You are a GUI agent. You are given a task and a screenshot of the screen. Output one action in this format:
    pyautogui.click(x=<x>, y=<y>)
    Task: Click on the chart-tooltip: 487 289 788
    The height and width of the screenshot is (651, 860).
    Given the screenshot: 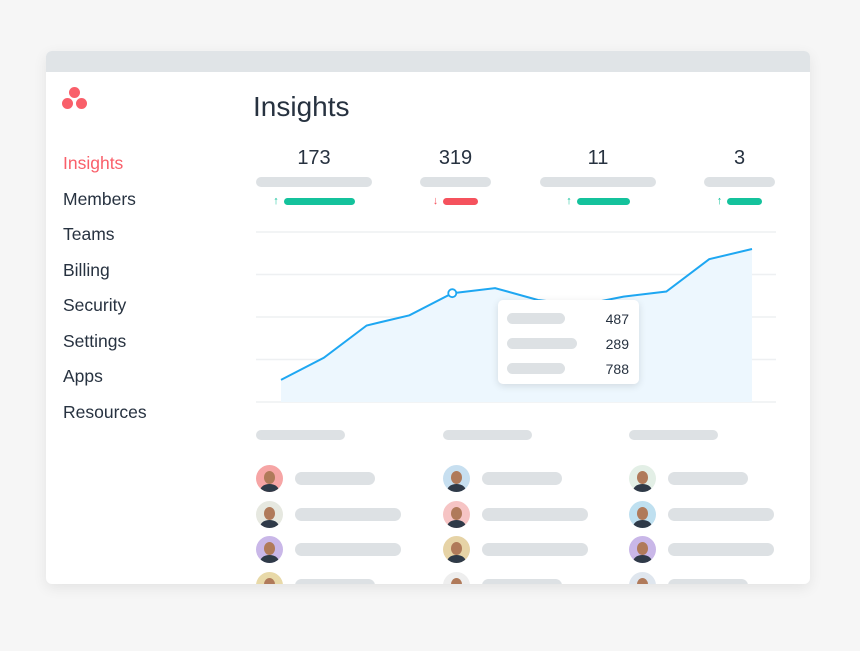 What is the action you would take?
    pyautogui.click(x=568, y=342)
    